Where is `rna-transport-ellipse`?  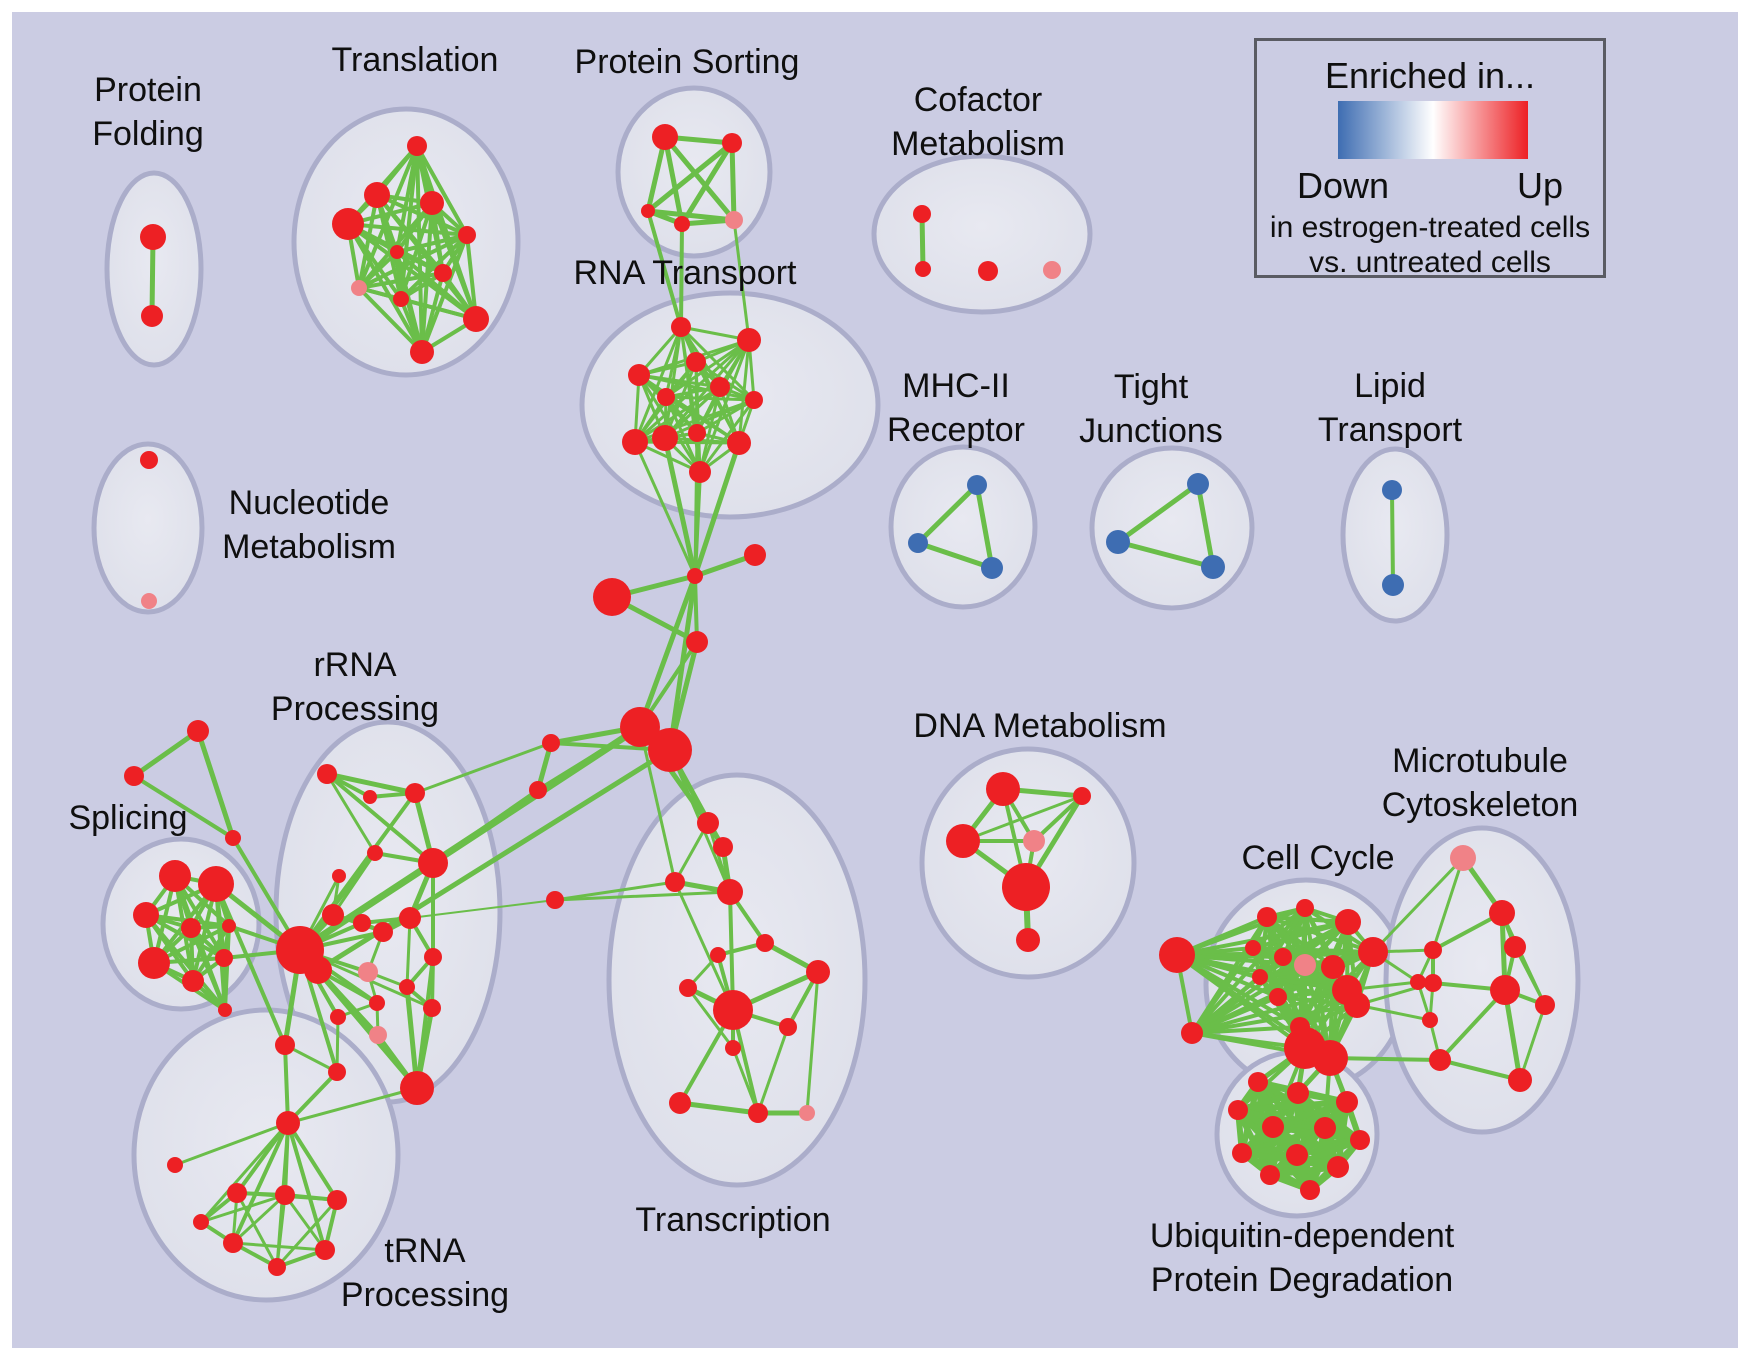
rna-transport-ellipse is located at coordinates (730, 405).